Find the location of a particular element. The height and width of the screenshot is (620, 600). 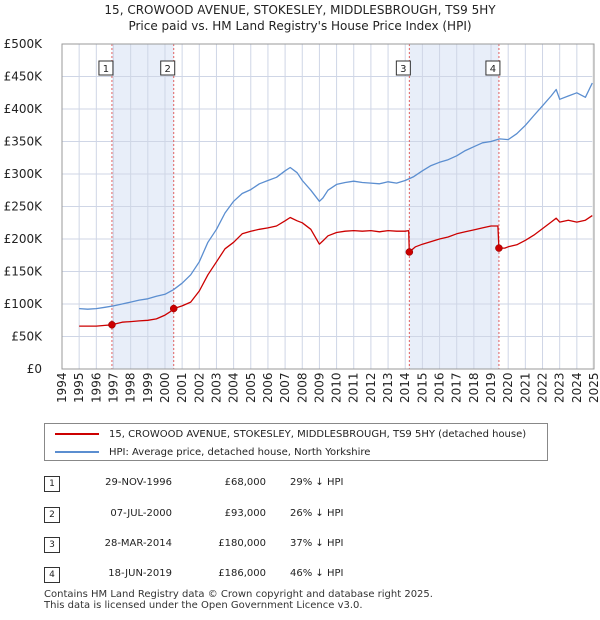

transaction-date: 29-NOV-1996 is located at coordinates (138, 482).